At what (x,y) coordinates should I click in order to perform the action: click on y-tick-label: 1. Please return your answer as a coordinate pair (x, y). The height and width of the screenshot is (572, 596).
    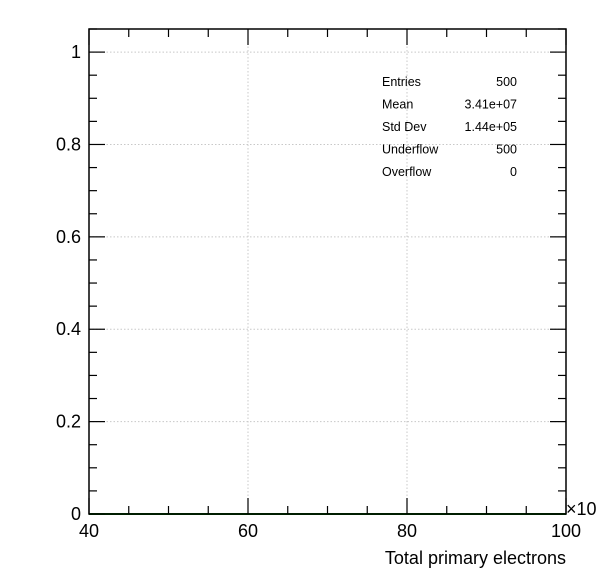
    Looking at the image, I should click on (76, 52).